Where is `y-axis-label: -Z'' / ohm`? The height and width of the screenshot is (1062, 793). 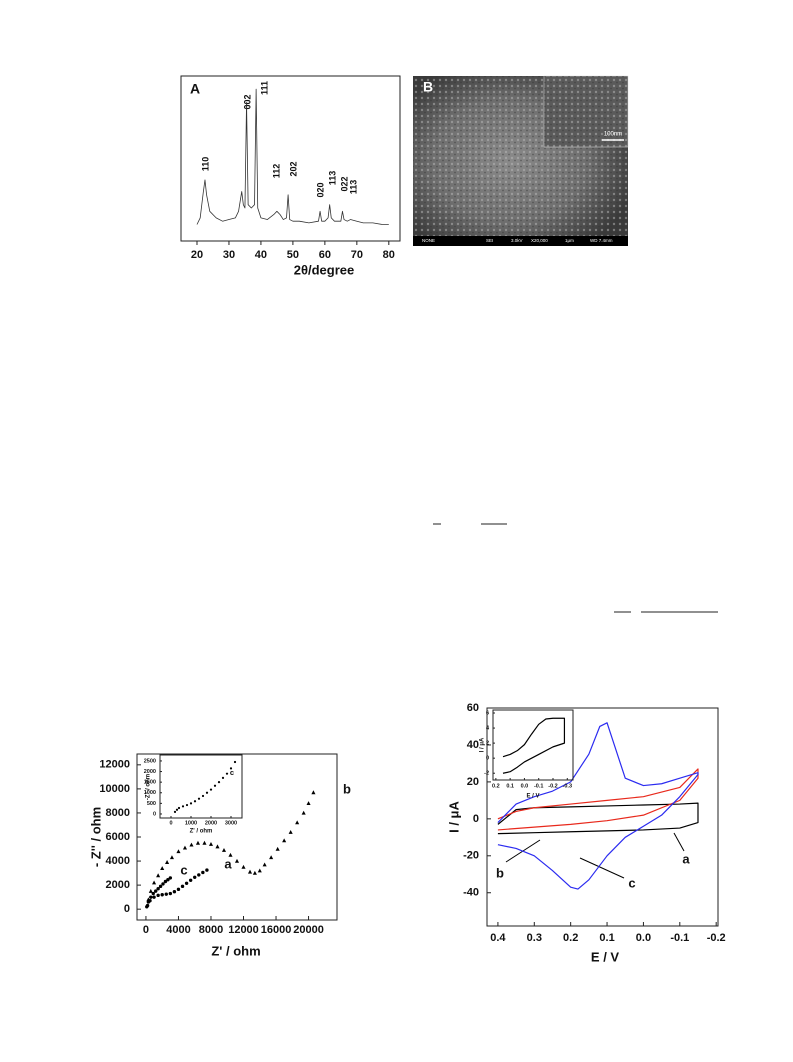 y-axis-label: -Z'' / ohm is located at coordinates (149, 787).